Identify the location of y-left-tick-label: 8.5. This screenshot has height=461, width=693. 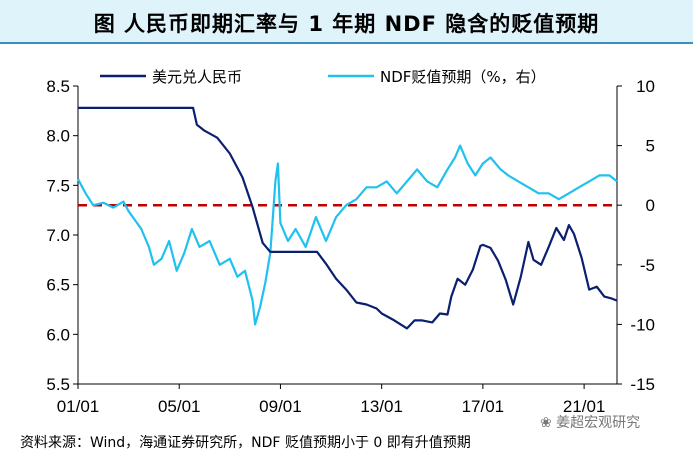
(58, 86).